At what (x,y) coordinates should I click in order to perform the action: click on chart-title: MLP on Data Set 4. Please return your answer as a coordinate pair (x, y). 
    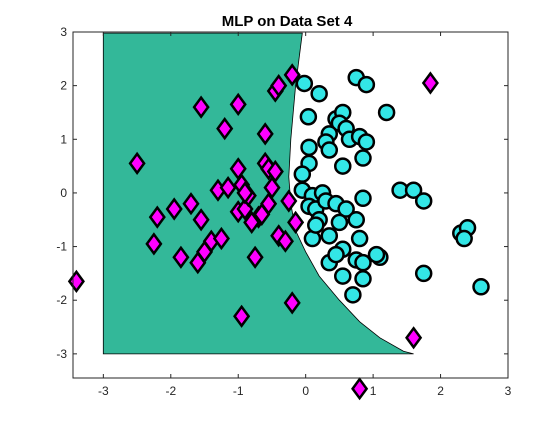
    Looking at the image, I should click on (287, 21).